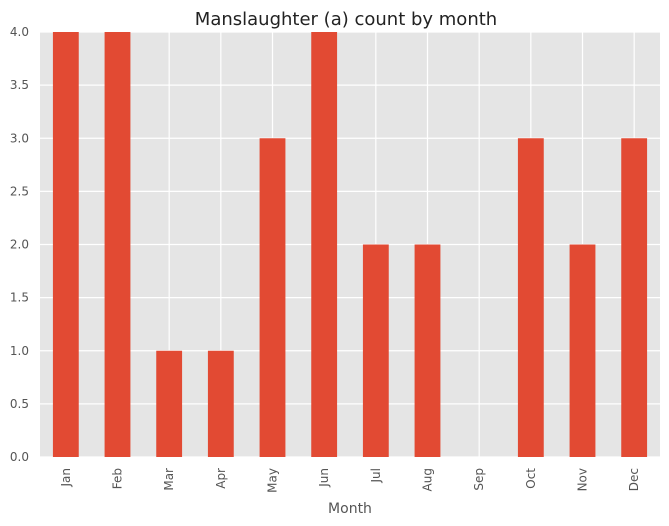 The width and height of the screenshot is (669, 526). Describe the element at coordinates (19, 351) in the screenshot. I see `y-tick-label: 1.0` at that location.